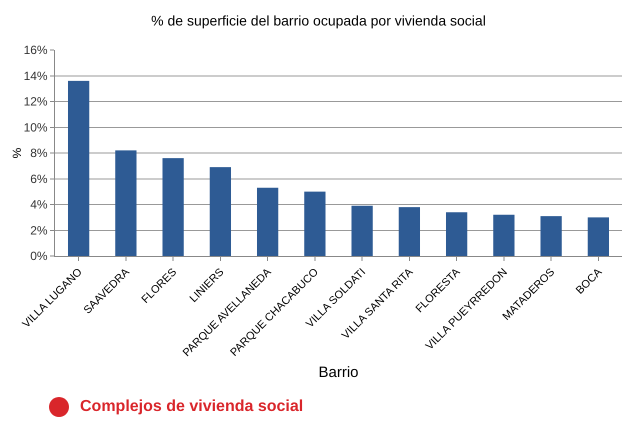 The height and width of the screenshot is (431, 637). What do you see at coordinates (17, 152) in the screenshot?
I see `y-axis-title: %` at bounding box center [17, 152].